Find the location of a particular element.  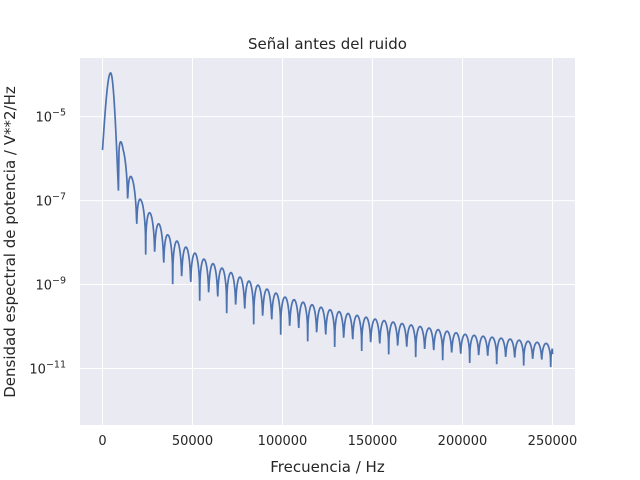

x-axis-label: Frecuencia / Hz is located at coordinates (327, 467).